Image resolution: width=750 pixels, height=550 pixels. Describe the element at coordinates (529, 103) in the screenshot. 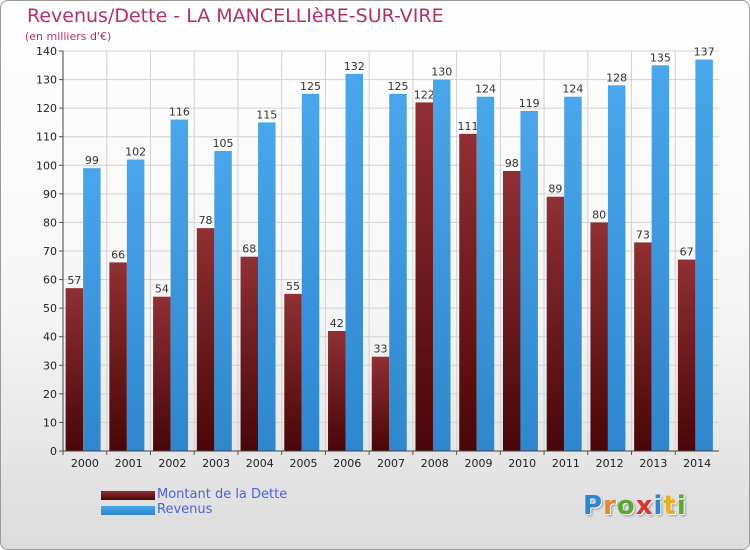

I see `data-label-revenus: 119` at that location.